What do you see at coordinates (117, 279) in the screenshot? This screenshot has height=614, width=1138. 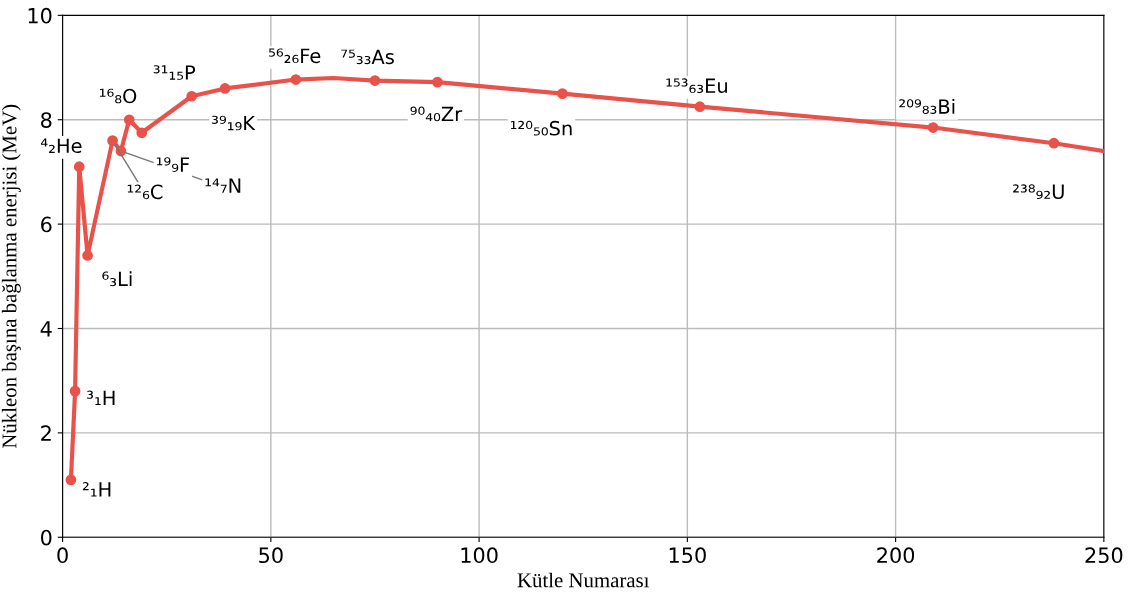 I see `annotation: ⁶₃Li` at bounding box center [117, 279].